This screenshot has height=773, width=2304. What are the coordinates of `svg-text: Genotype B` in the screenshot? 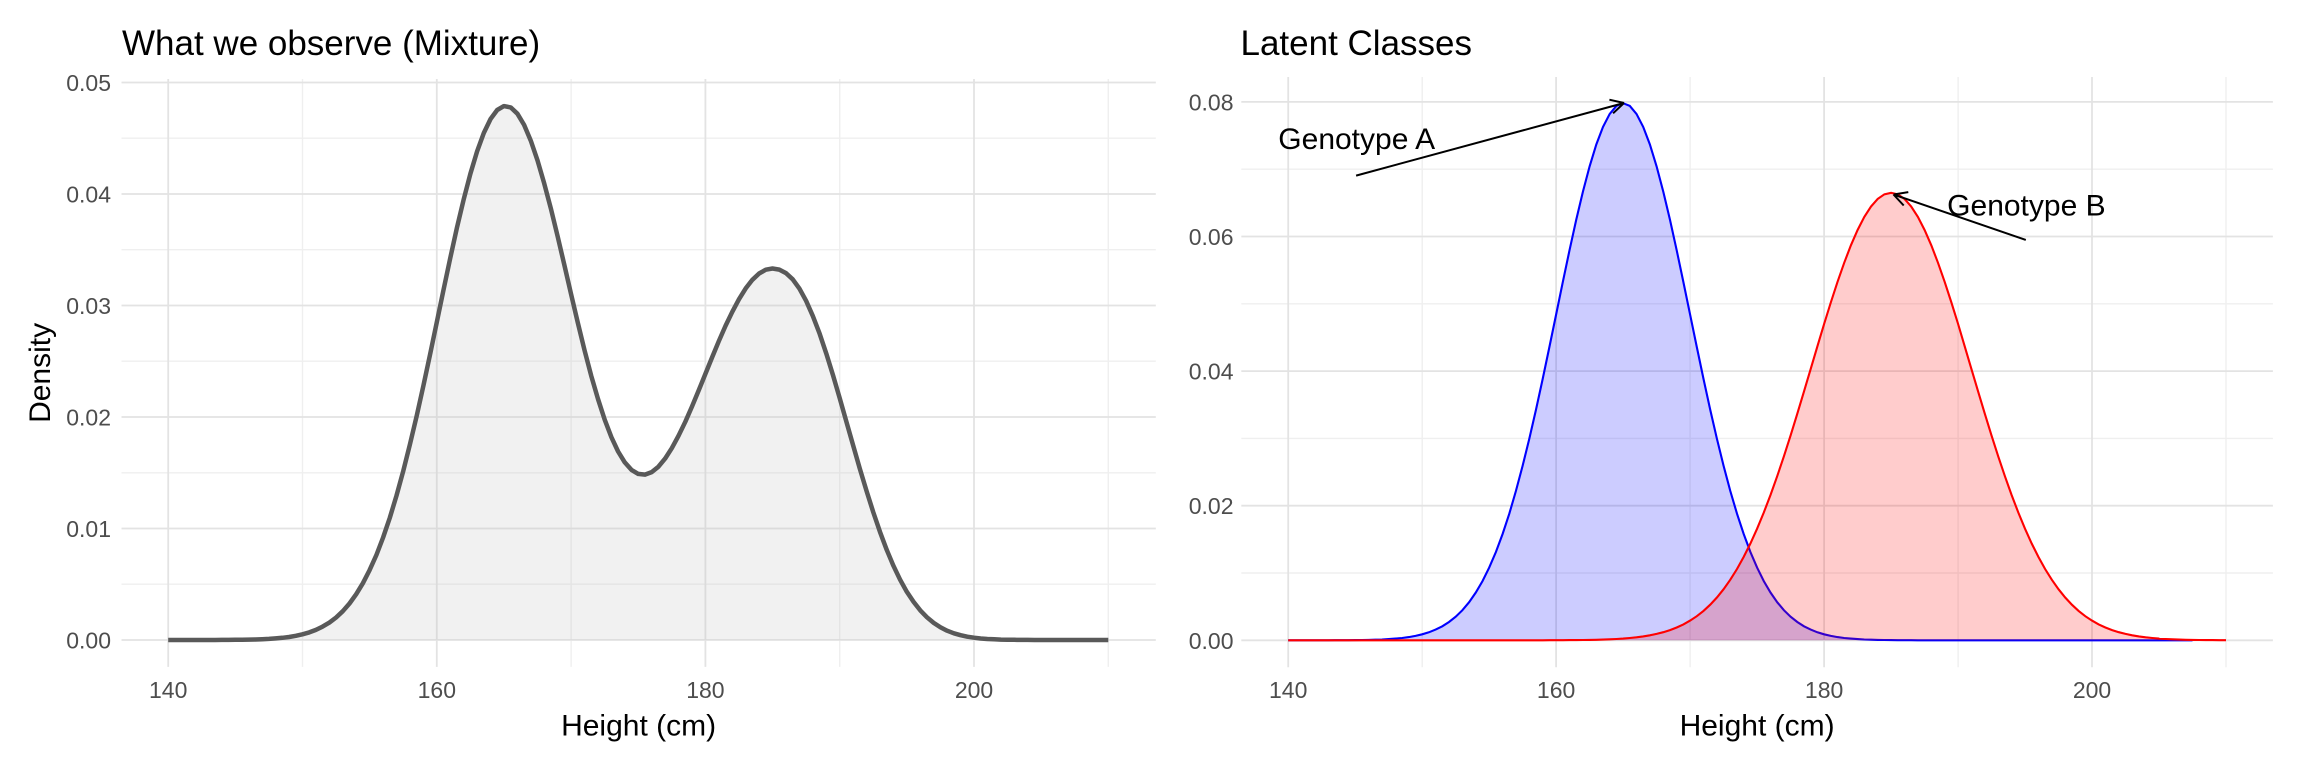 It's located at (2026, 206).